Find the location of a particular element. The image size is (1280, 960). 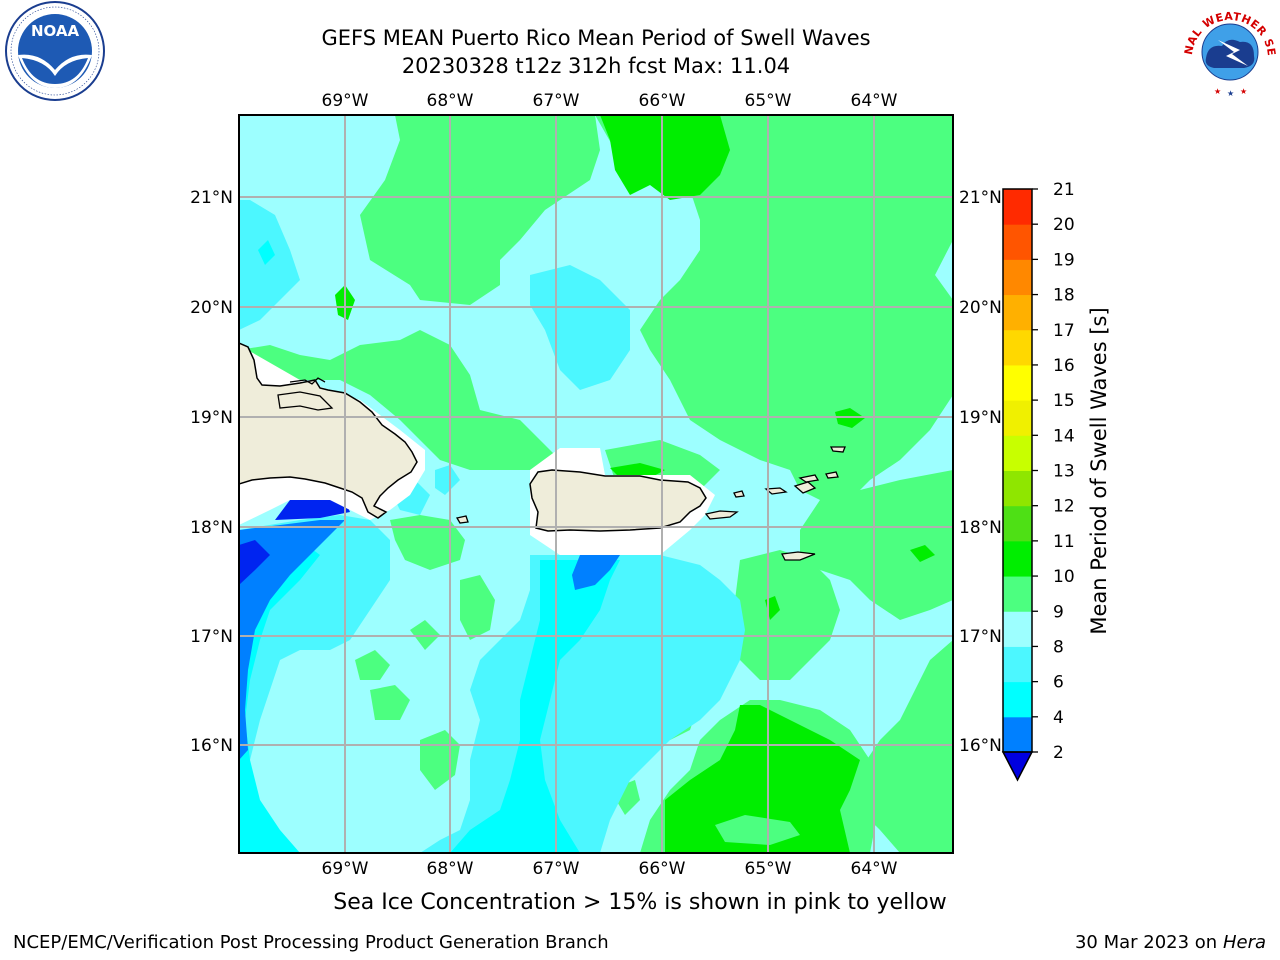

contour-9-10-patch is located at coordinates (757, 830).